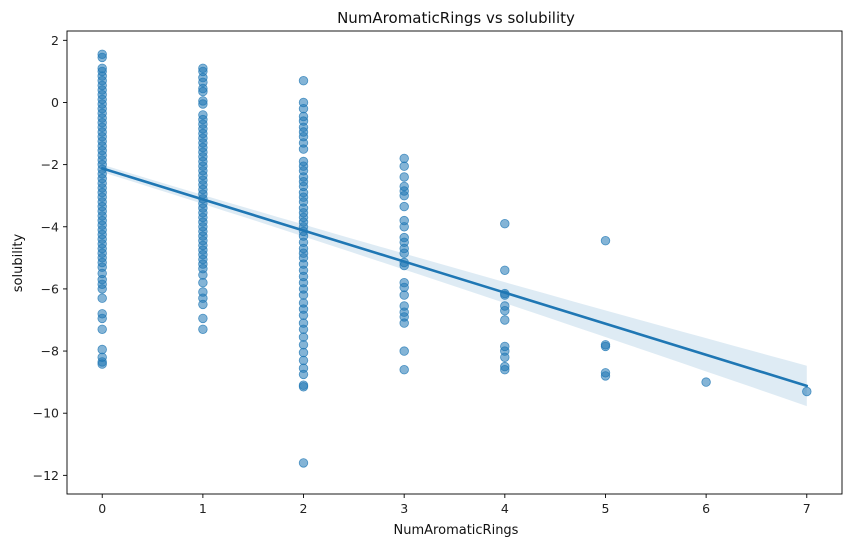 The image size is (853, 547). I want to click on x-tick-label: 6, so click(706, 508).